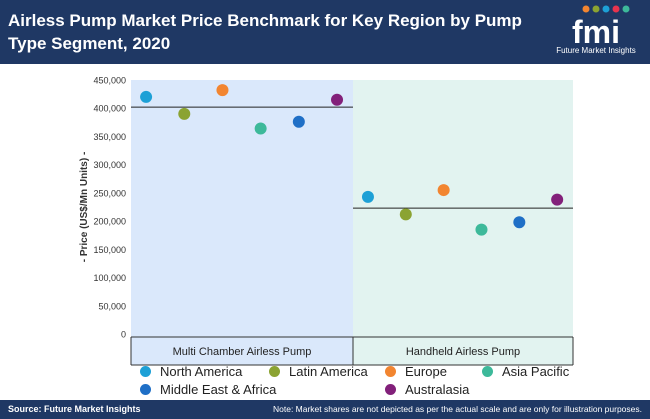  Describe the element at coordinates (112, 306) in the screenshot. I see `y-tick-label: 50,000` at that location.